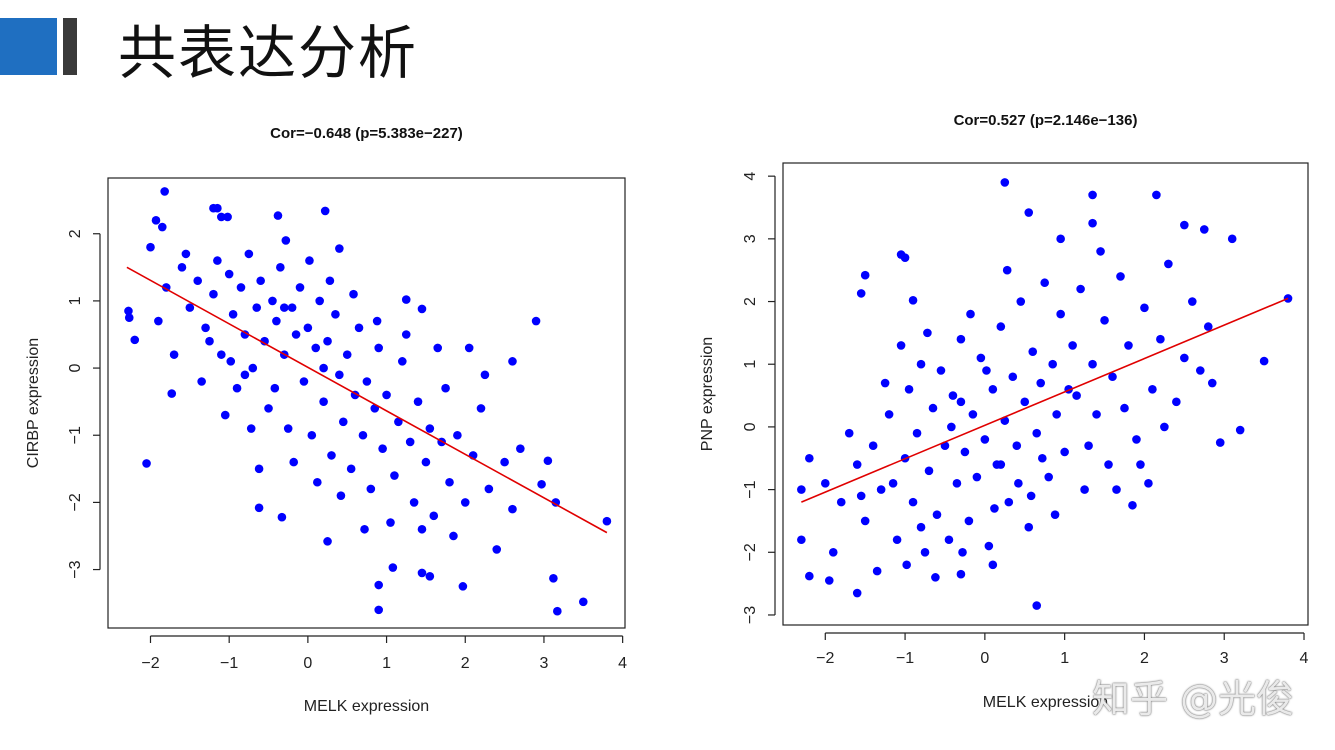 Image resolution: width=1335 pixels, height=750 pixels. What do you see at coordinates (268, 53) in the screenshot?
I see `slide-title: 共表达分析` at bounding box center [268, 53].